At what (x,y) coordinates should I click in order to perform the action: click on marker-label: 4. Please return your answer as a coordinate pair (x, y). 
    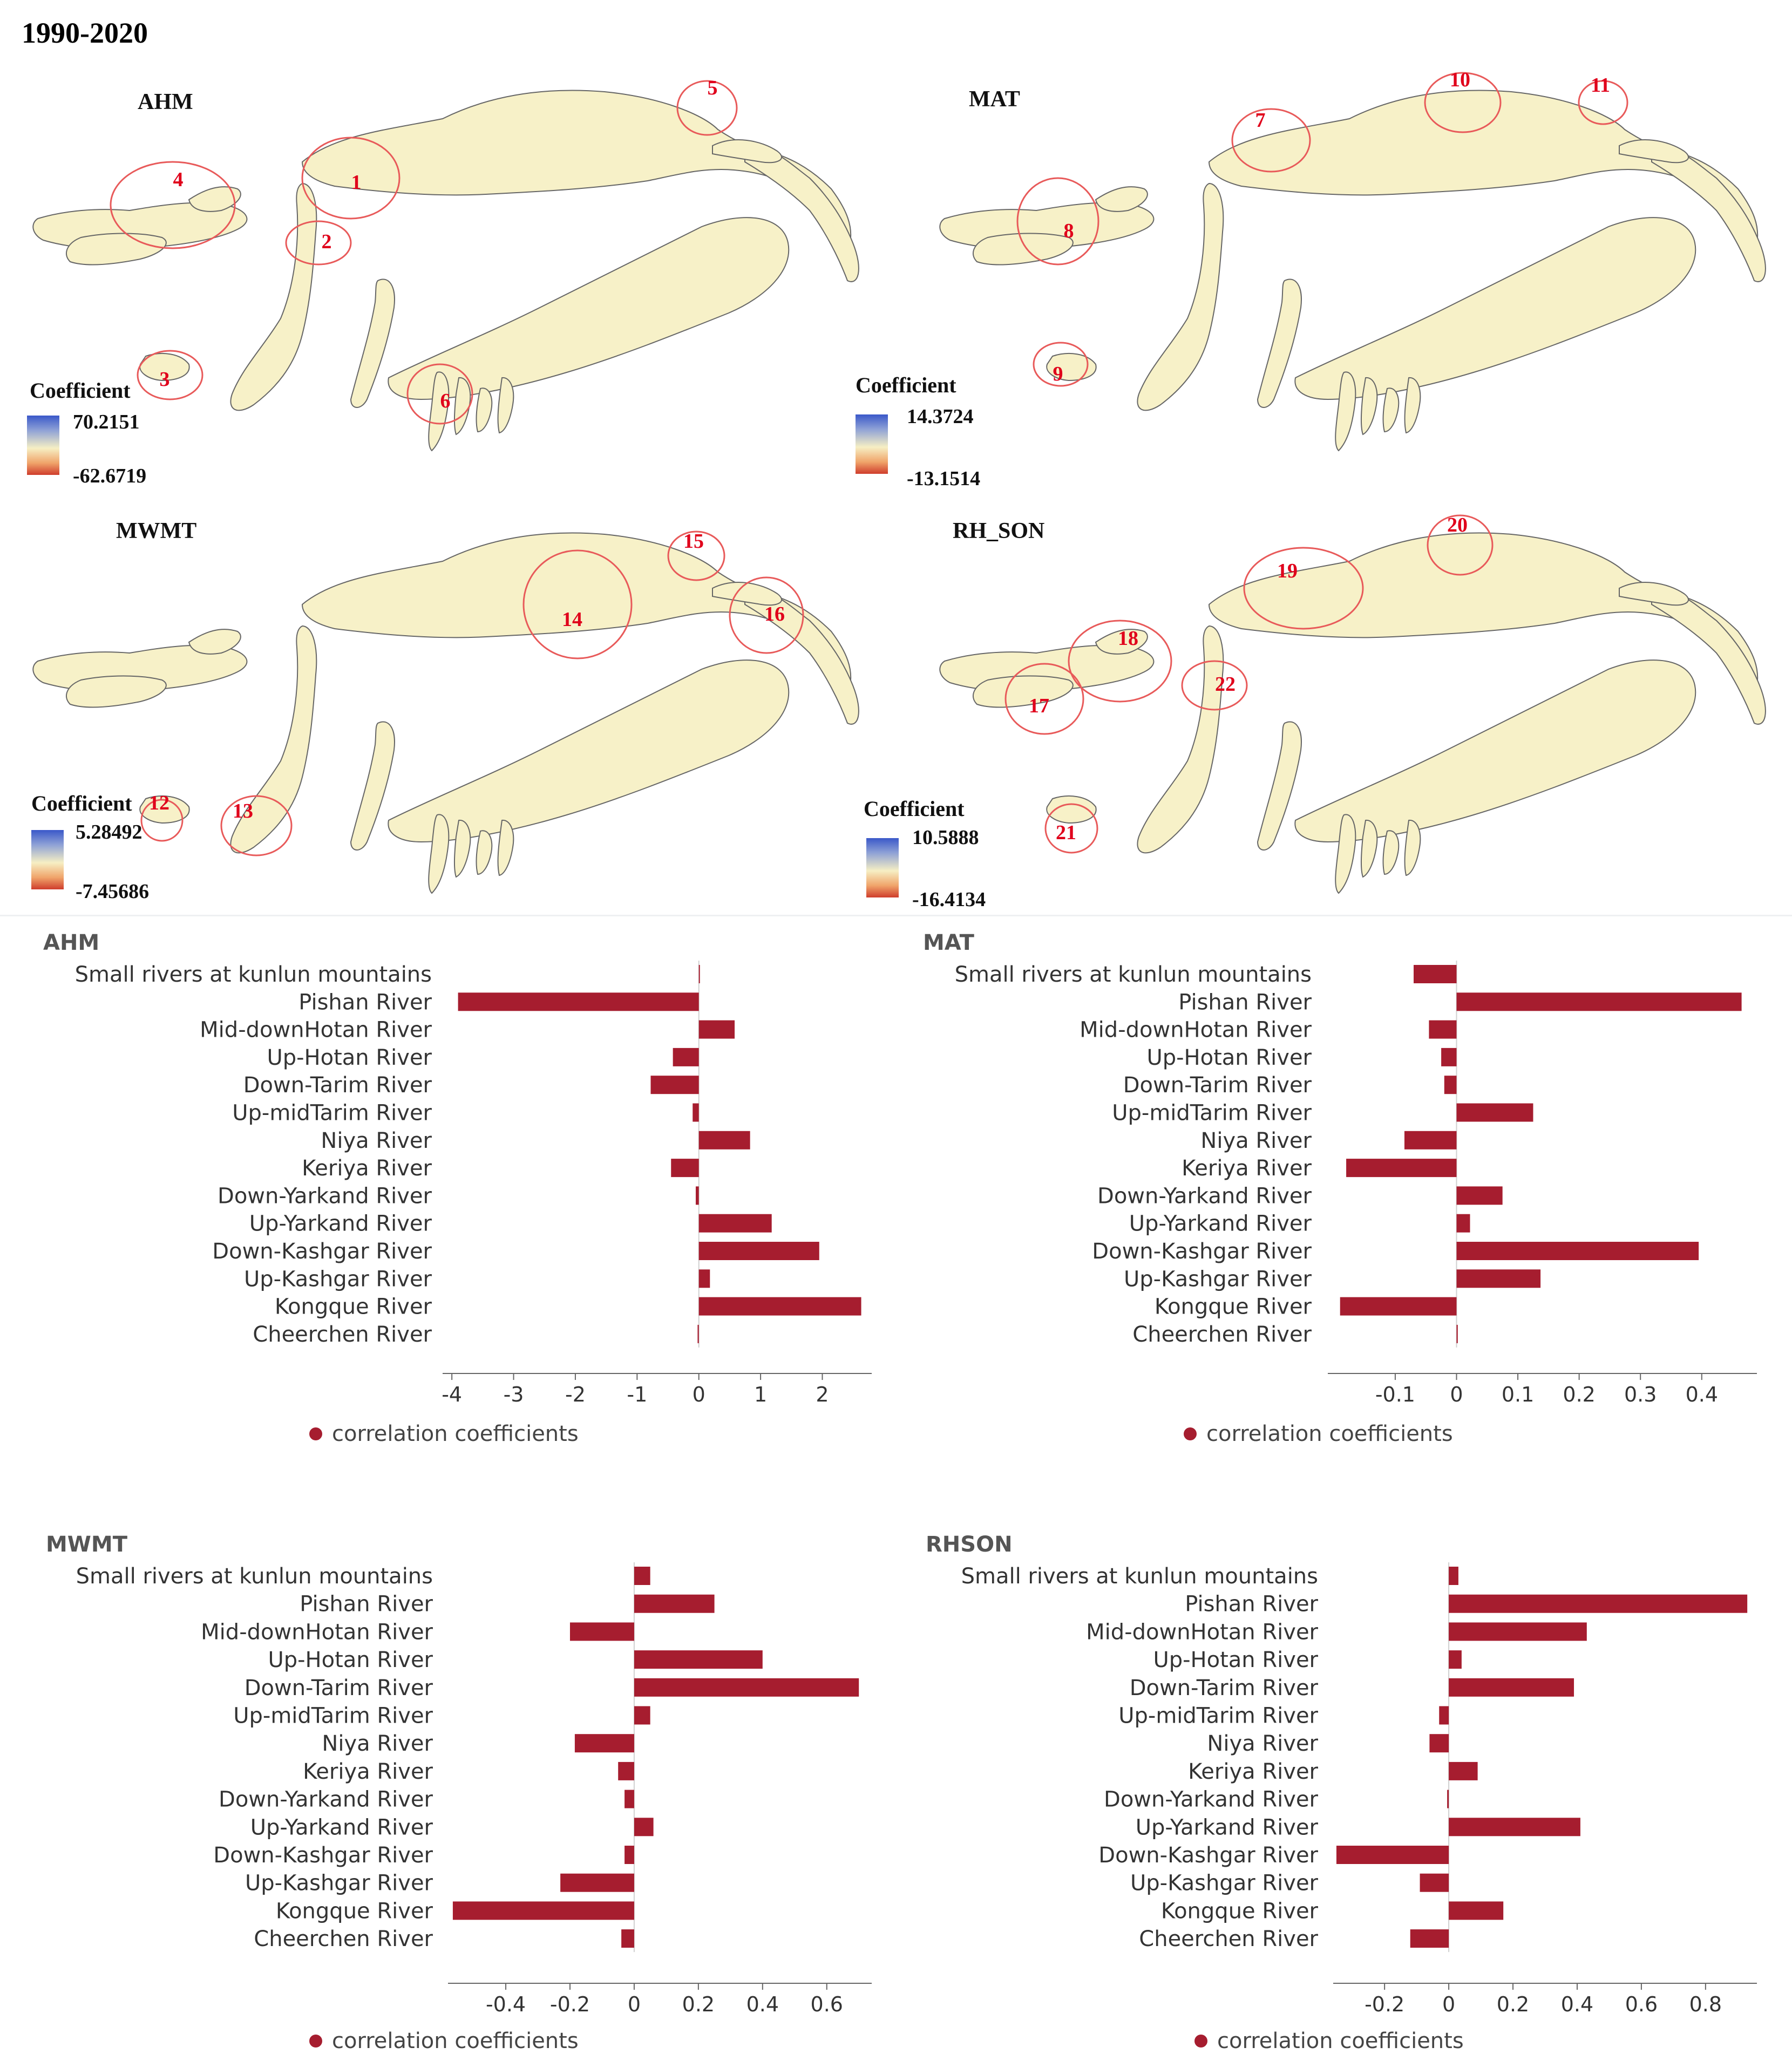
    Looking at the image, I should click on (178, 179).